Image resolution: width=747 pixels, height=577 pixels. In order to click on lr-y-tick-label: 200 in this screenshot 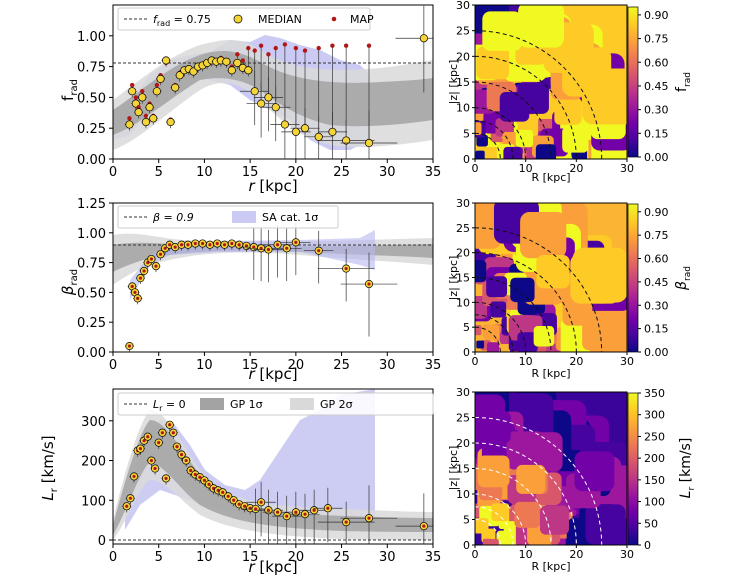, I will do `click(93, 462)`.